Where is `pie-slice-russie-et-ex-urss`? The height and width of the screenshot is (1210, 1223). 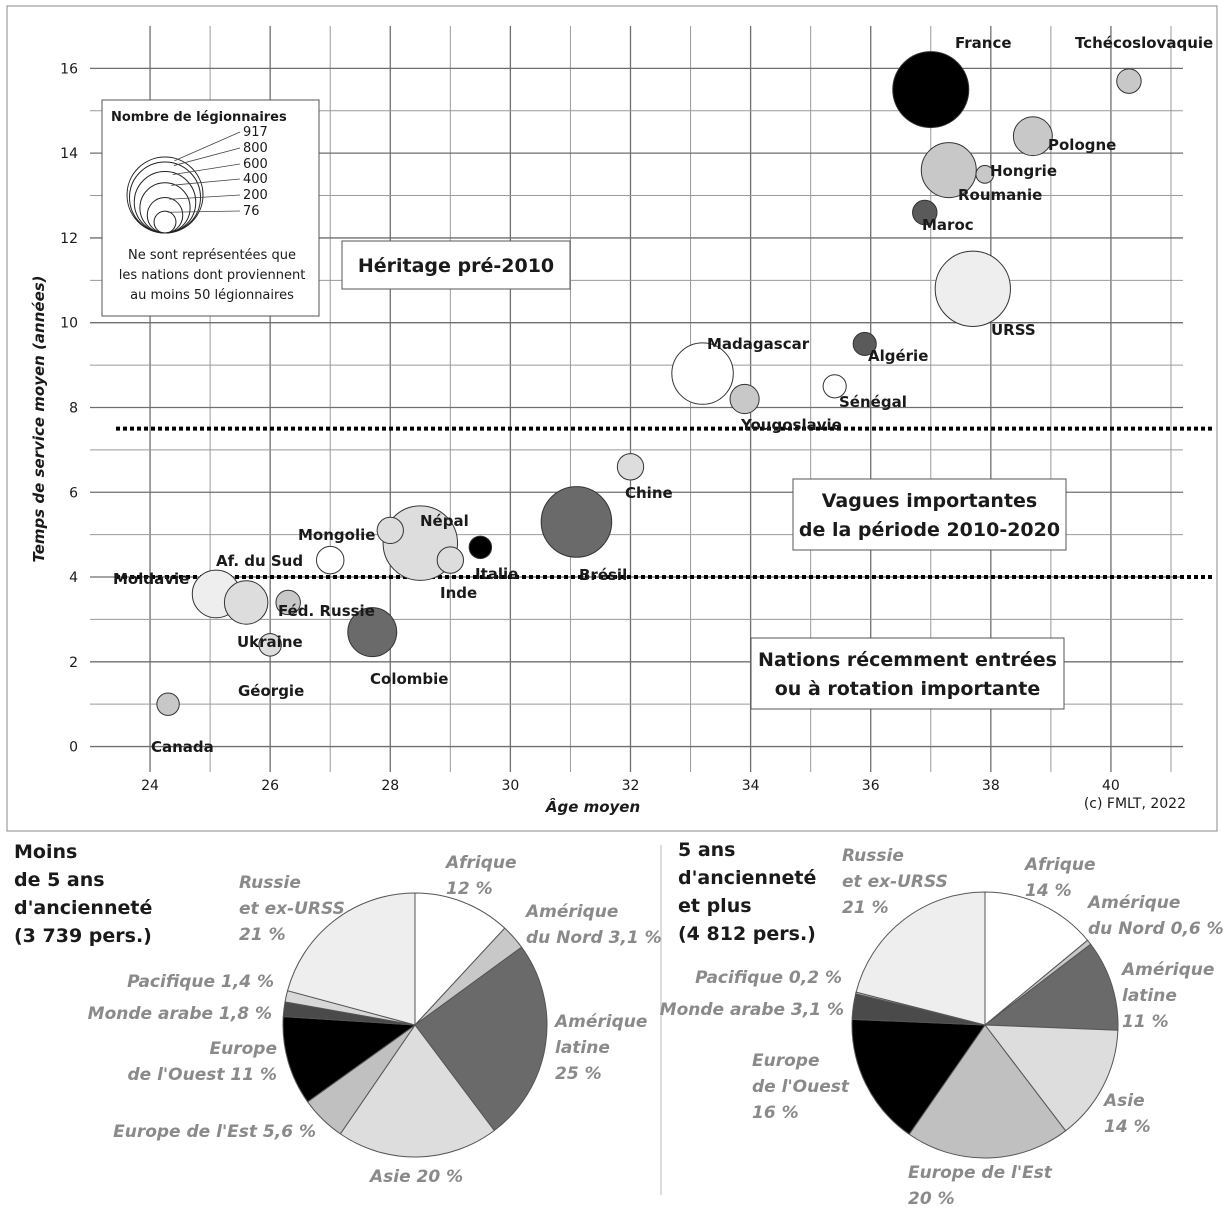
pie-slice-russie-et-ex-urss is located at coordinates (351, 959).